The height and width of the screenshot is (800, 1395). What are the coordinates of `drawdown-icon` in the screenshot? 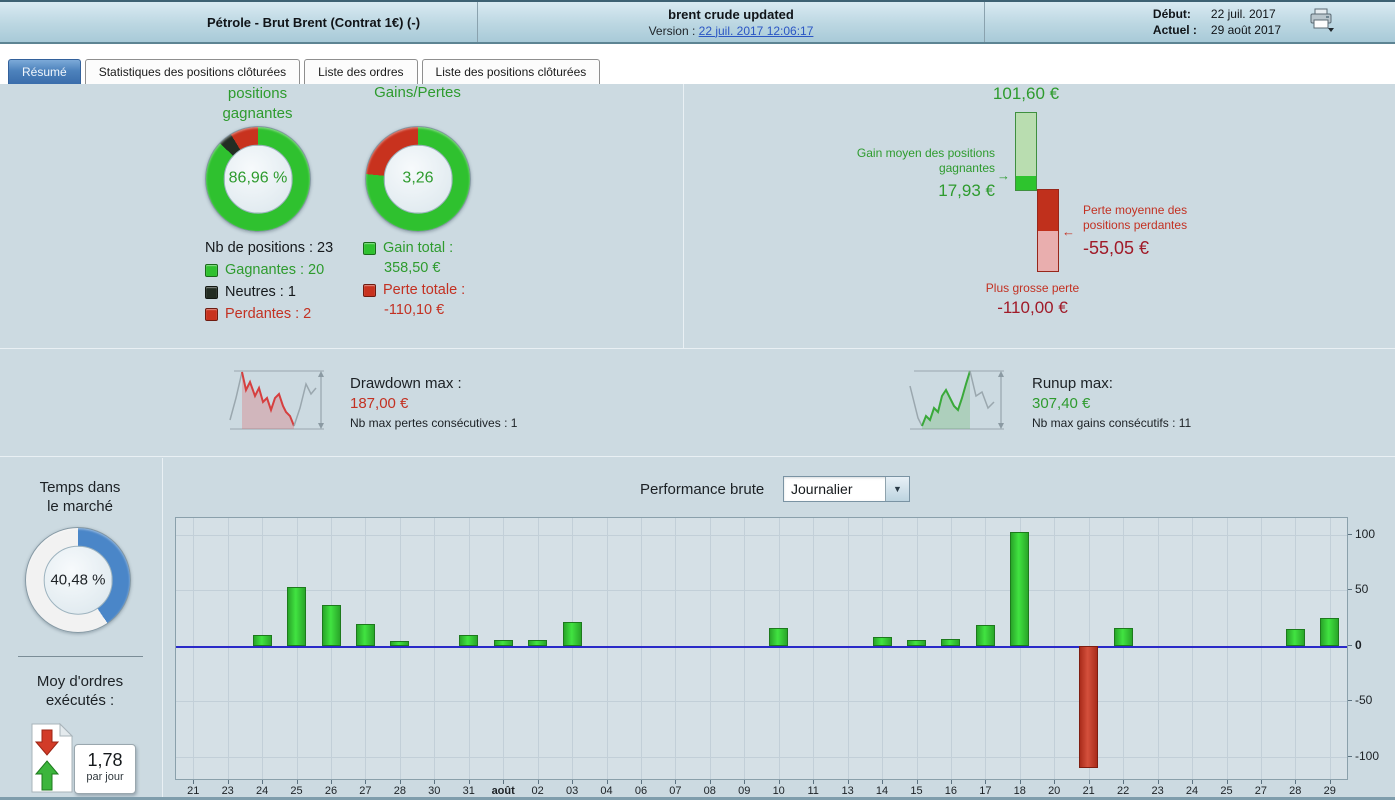 It's located at (276, 400).